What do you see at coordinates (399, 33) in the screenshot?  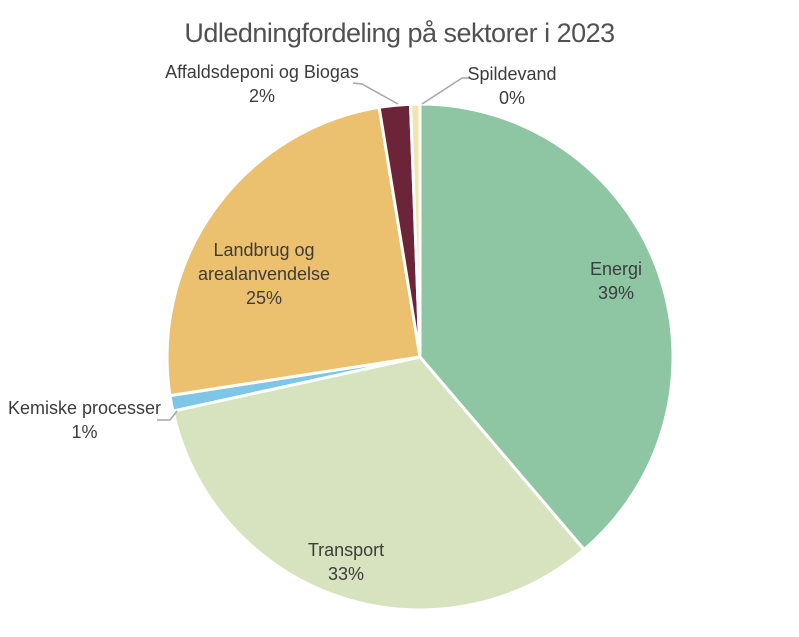 I see `chart-title: Udledningfordeling på sektorer i 2023` at bounding box center [399, 33].